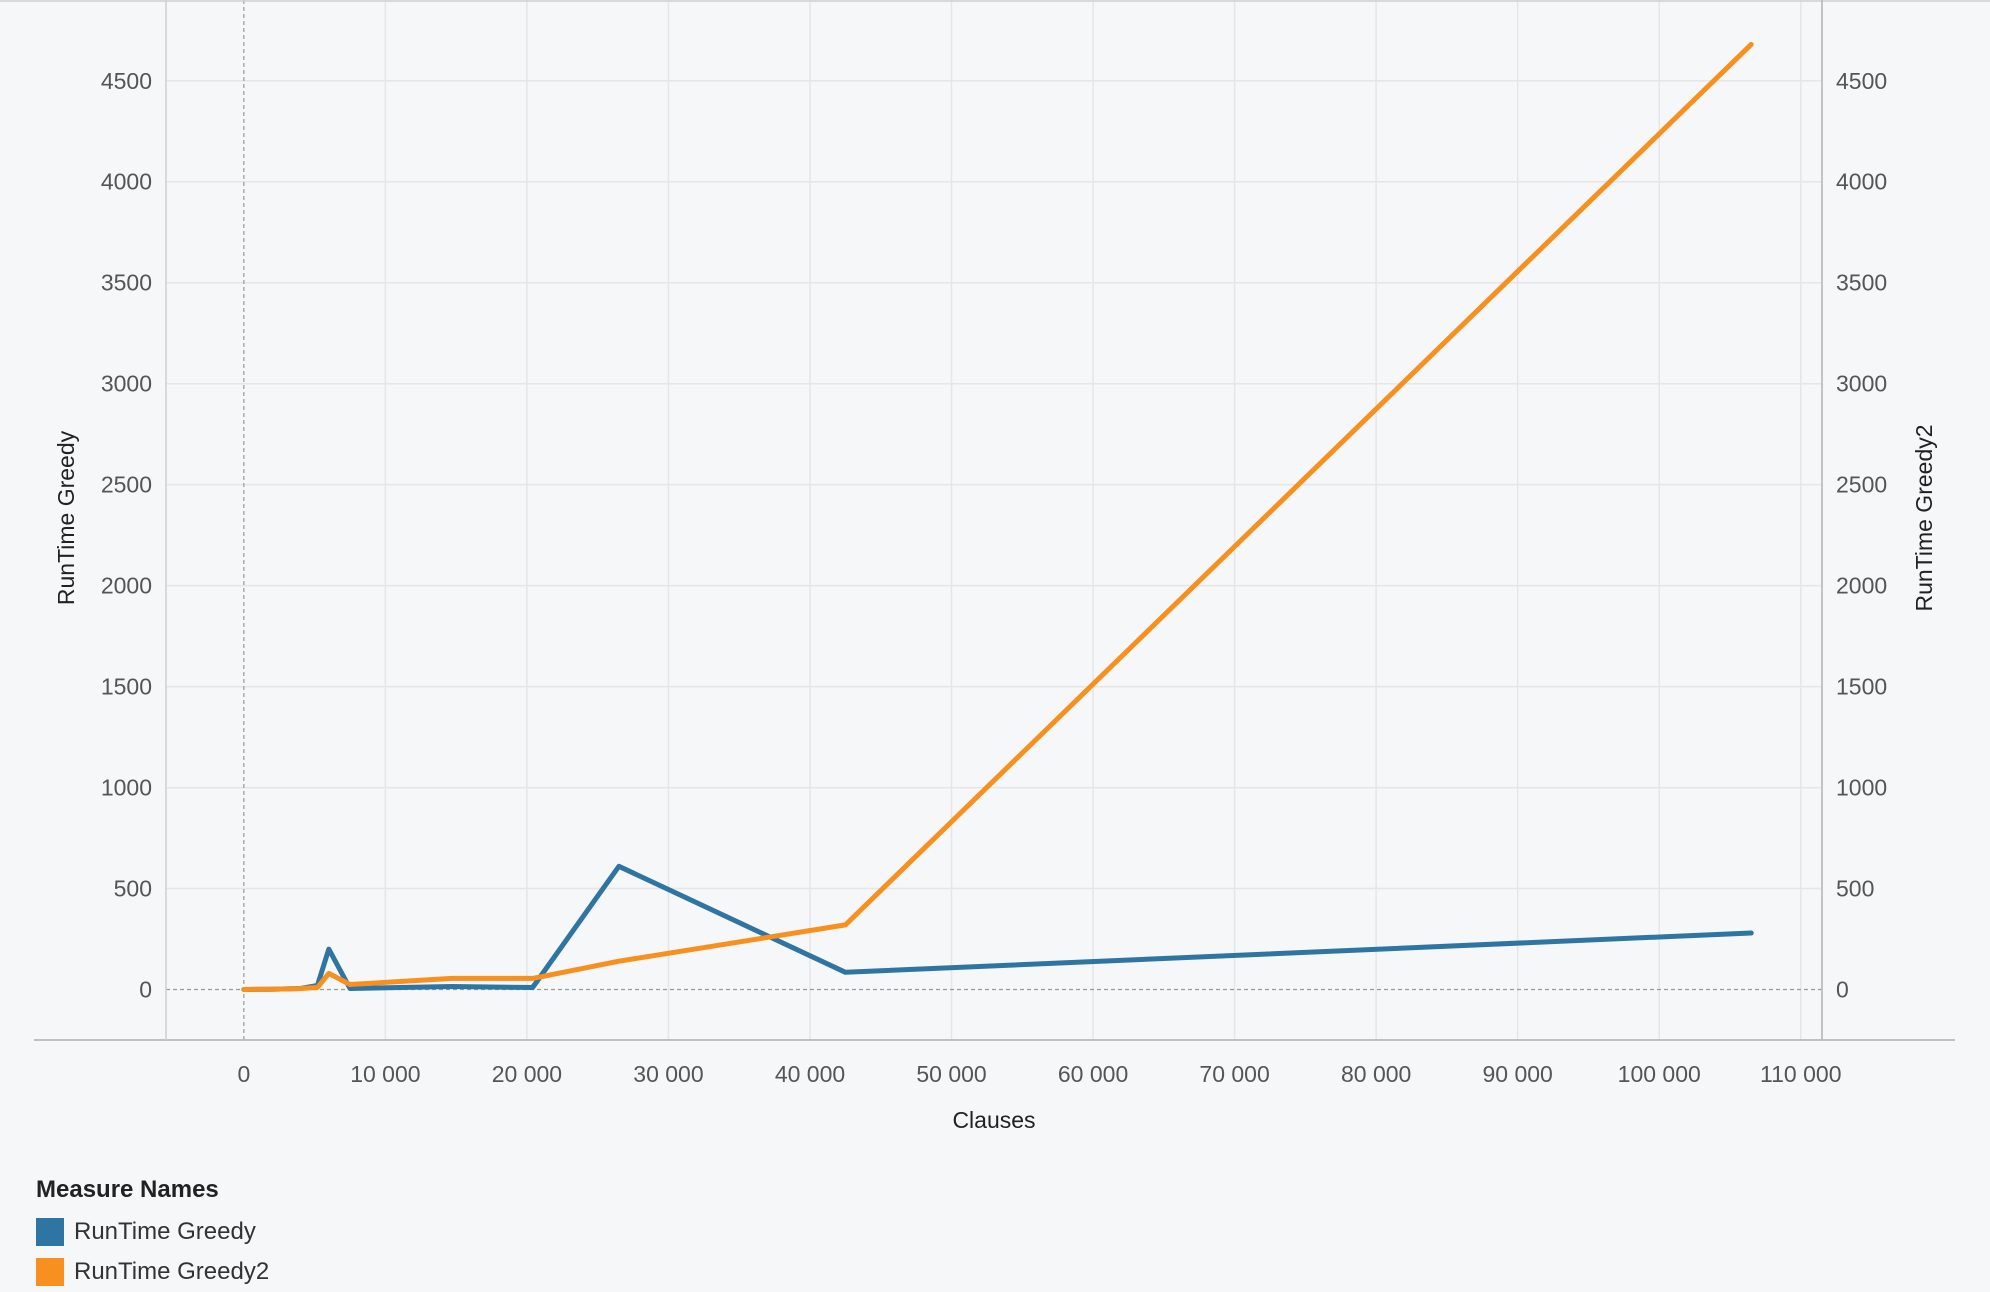 This screenshot has width=1990, height=1292. I want to click on legend-swatch-runtime-greedy2, so click(50, 1272).